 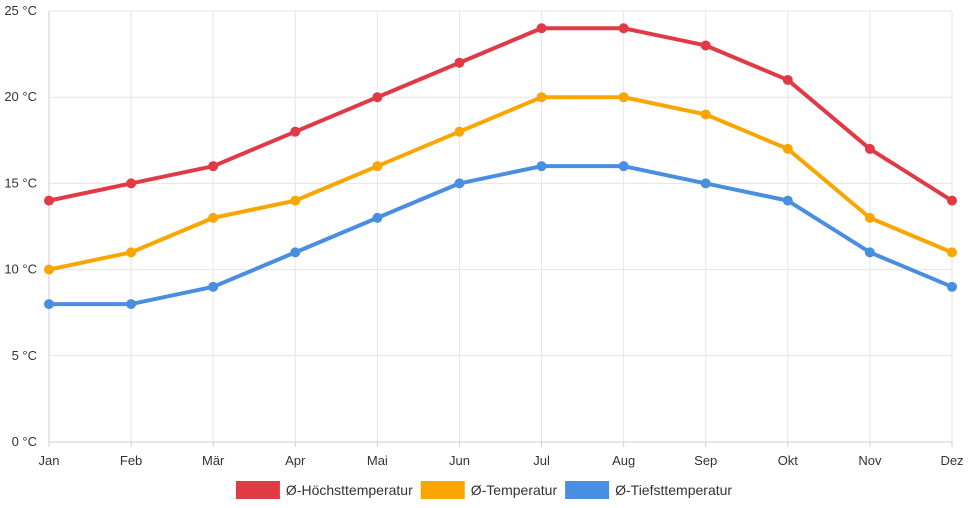 What do you see at coordinates (49, 460) in the screenshot?
I see `x-tick-label: Jan` at bounding box center [49, 460].